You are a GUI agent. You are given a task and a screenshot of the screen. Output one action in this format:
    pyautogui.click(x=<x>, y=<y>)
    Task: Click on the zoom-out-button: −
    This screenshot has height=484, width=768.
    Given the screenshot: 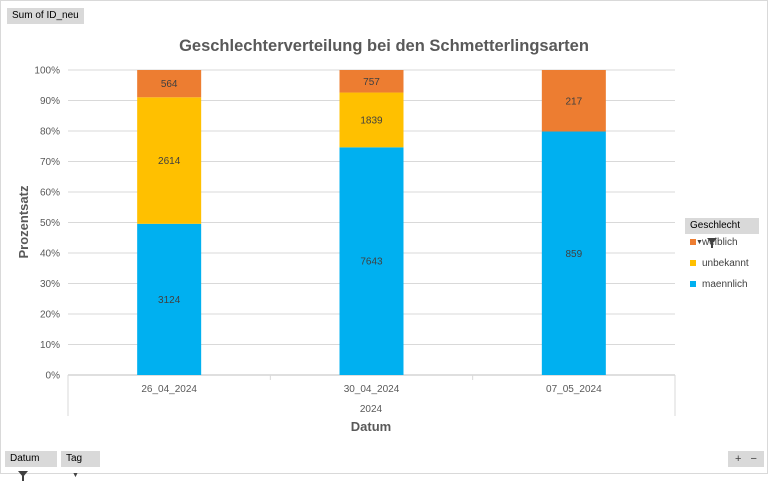 What is the action you would take?
    pyautogui.click(x=753, y=459)
    